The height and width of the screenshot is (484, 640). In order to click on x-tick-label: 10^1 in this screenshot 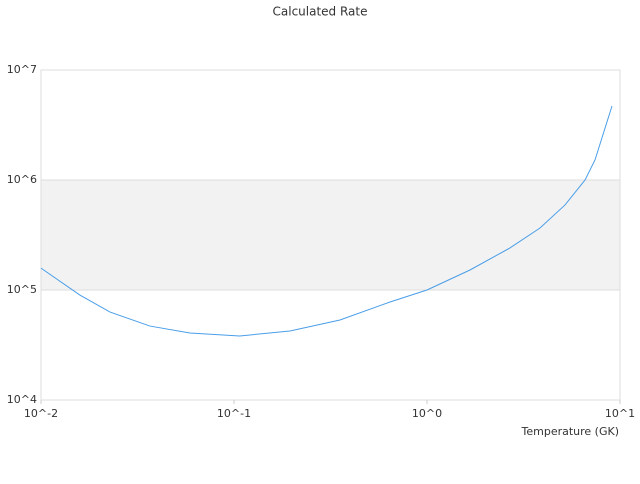, I will do `click(620, 413)`.